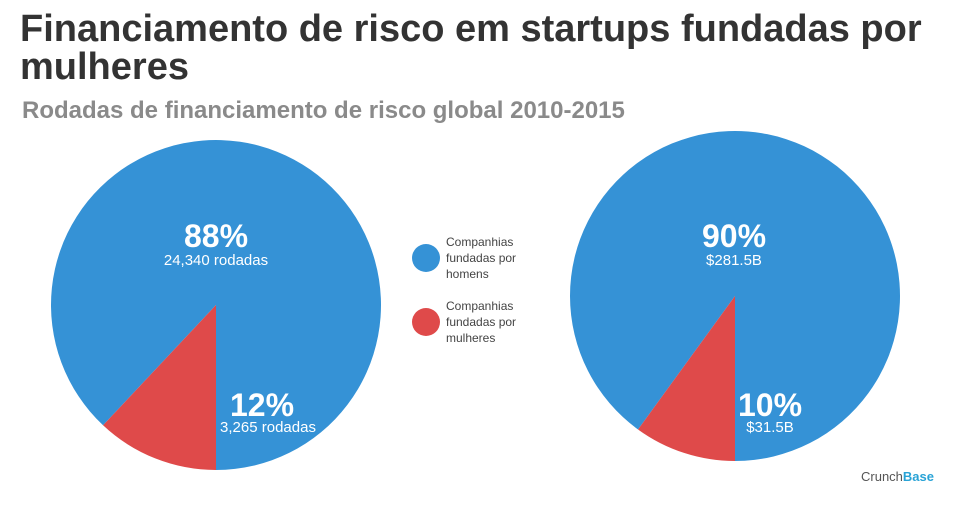 This screenshot has width=974, height=508. What do you see at coordinates (686, 378) in the screenshot?
I see `slice-value-women` at bounding box center [686, 378].